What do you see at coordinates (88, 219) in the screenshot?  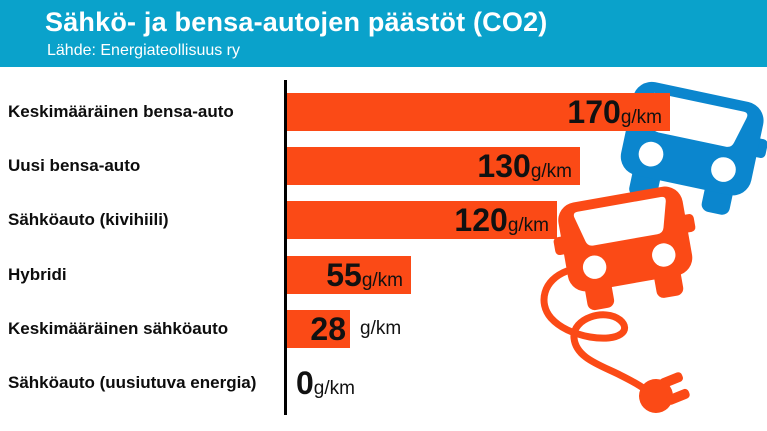 I see `category-label: Sähköauto (kivihiili)` at bounding box center [88, 219].